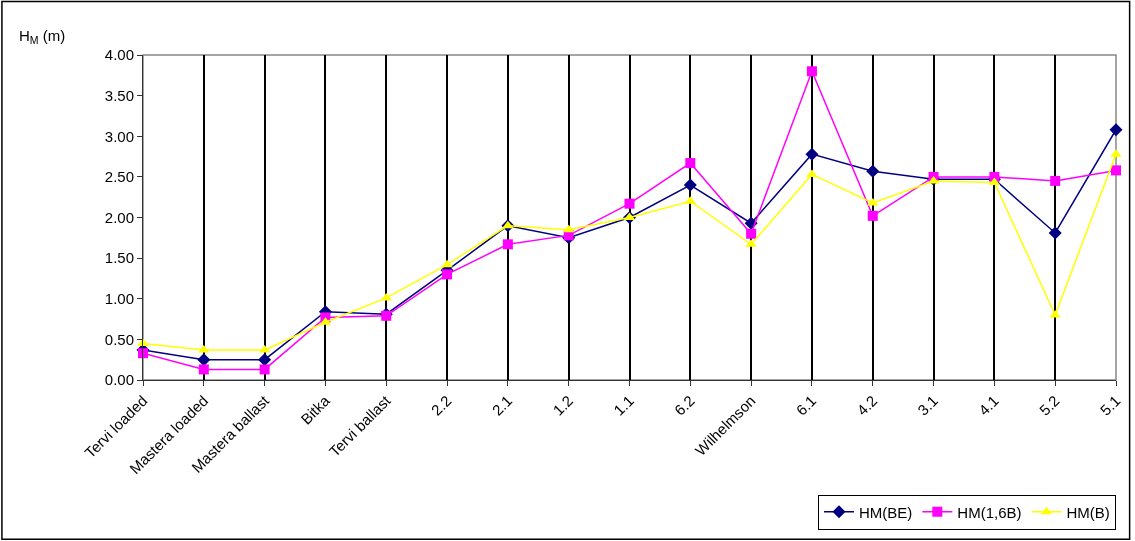  What do you see at coordinates (119, 217) in the screenshot?
I see `y-tick-label: 2.00` at bounding box center [119, 217].